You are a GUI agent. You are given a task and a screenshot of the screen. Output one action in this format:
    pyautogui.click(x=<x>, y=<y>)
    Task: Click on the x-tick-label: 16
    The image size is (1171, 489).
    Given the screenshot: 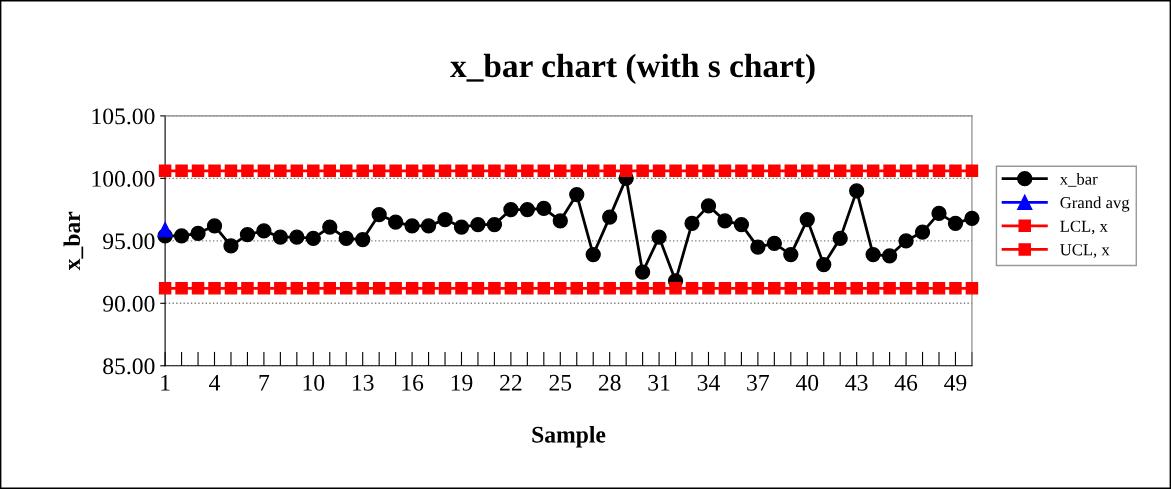 What is the action you would take?
    pyautogui.click(x=413, y=382)
    